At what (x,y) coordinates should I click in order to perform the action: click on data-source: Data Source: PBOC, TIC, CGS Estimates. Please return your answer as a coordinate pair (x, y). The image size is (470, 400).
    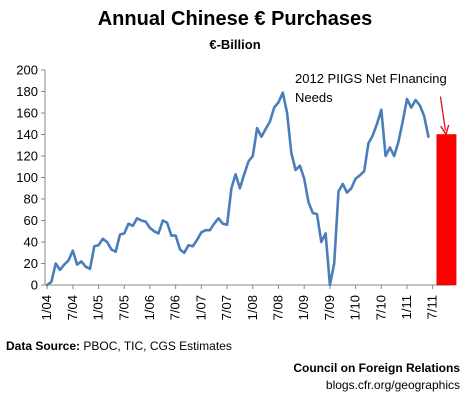
    Looking at the image, I should click on (119, 346).